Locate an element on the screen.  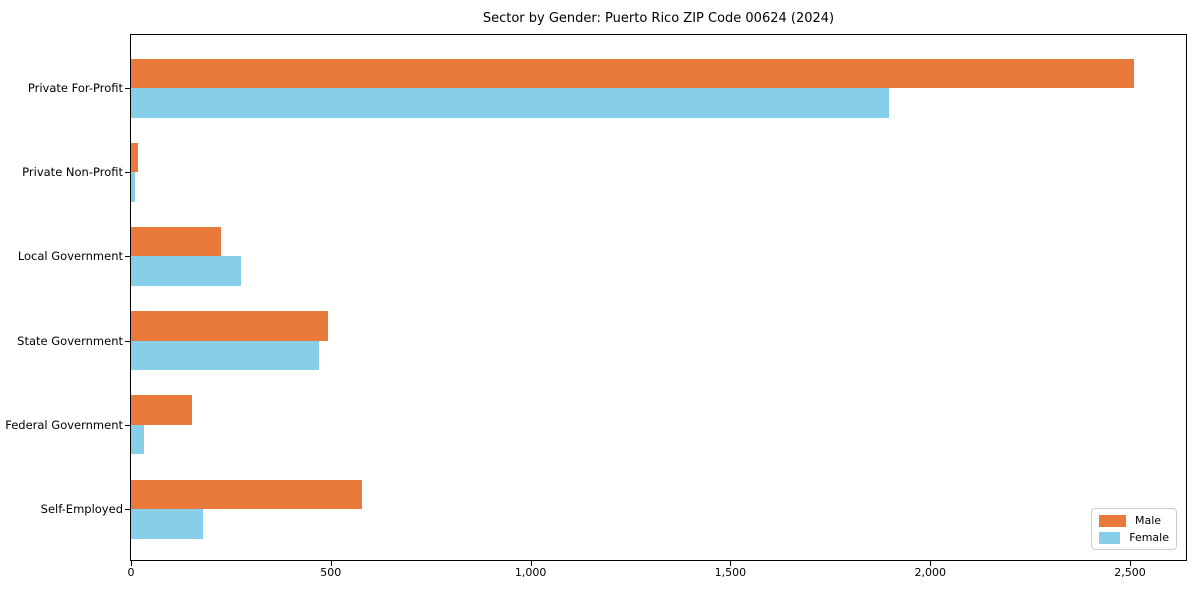
bar-male-private-non-profit is located at coordinates (135, 157).